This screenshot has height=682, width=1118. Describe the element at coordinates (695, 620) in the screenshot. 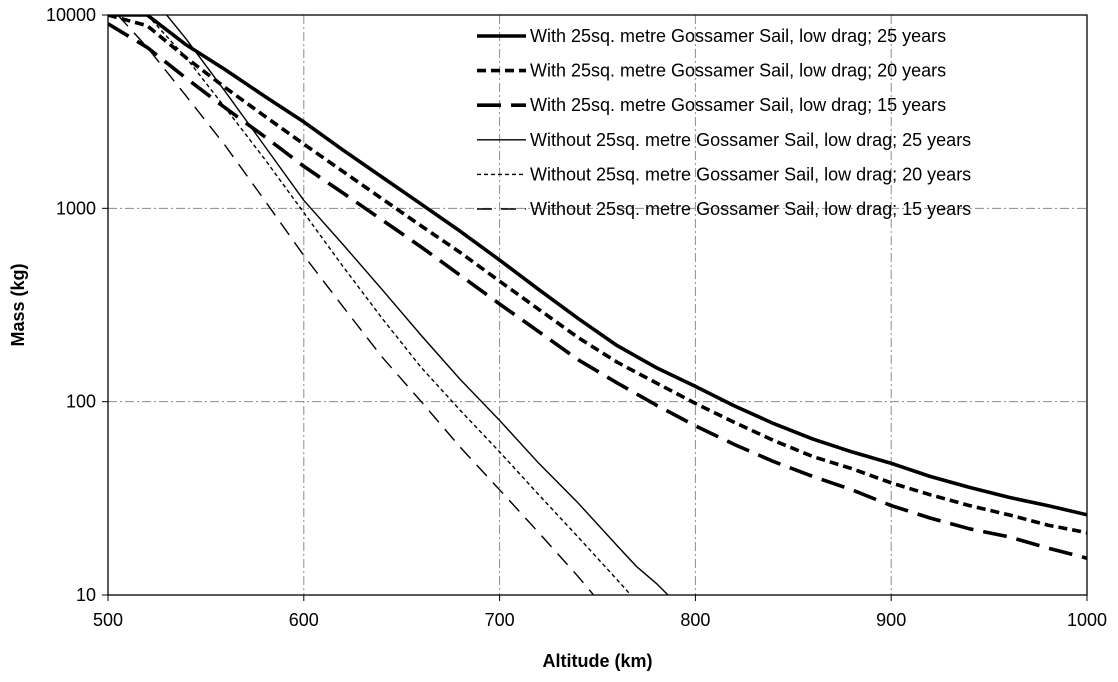

I see `x-tick-label: 800` at that location.